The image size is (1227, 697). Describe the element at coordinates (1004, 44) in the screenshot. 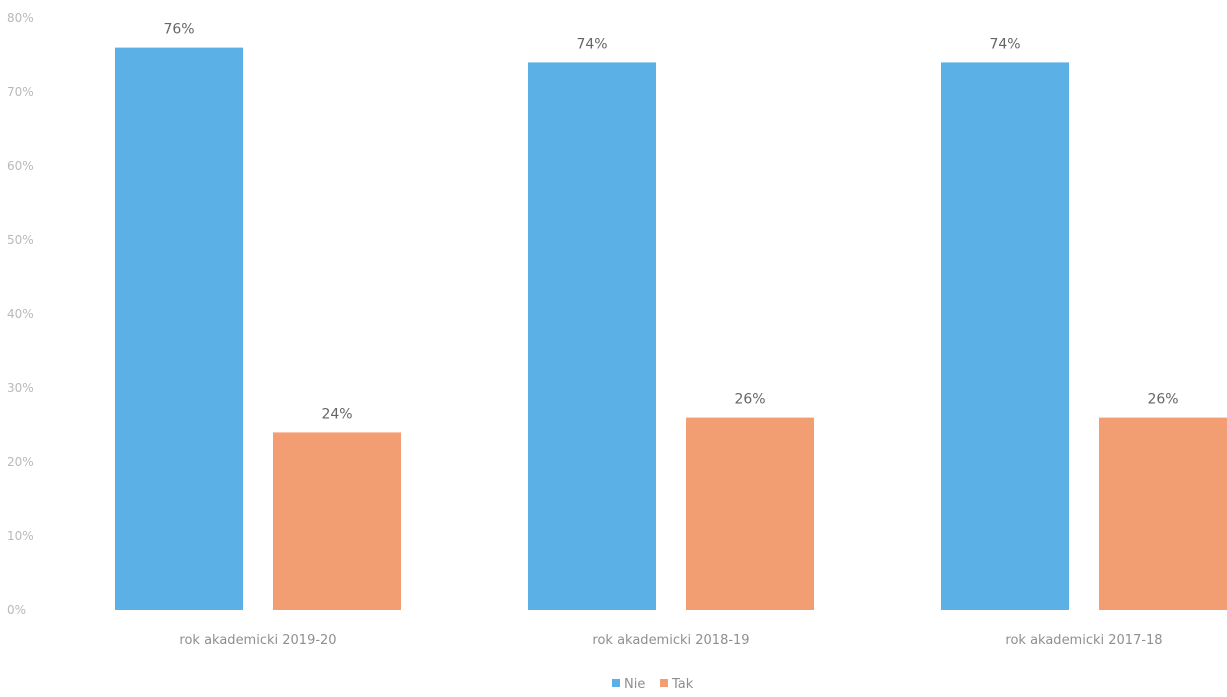

I see `data-label-nie-2: 74%` at that location.